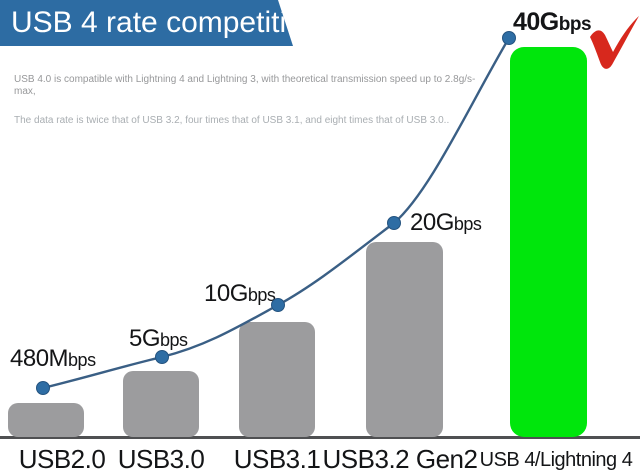 The height and width of the screenshot is (472, 640). What do you see at coordinates (552, 22) in the screenshot?
I see `value-label-4: 40Gbps` at bounding box center [552, 22].